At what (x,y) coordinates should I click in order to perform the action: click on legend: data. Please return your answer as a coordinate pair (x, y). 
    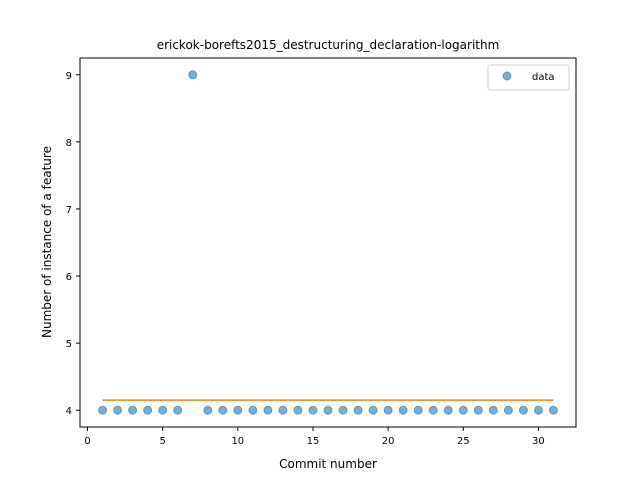
    Looking at the image, I should click on (528, 77).